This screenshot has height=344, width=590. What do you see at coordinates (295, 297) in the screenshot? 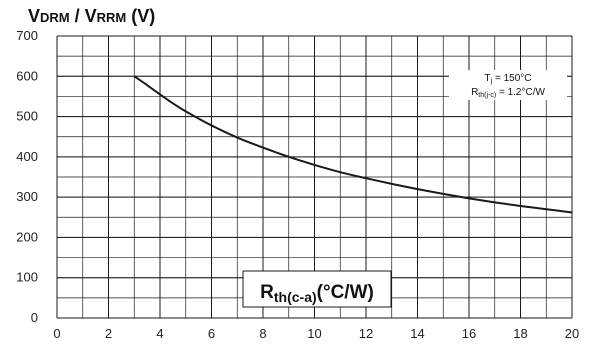
I see `x-label-sub: th(c-a)` at bounding box center [295, 297].